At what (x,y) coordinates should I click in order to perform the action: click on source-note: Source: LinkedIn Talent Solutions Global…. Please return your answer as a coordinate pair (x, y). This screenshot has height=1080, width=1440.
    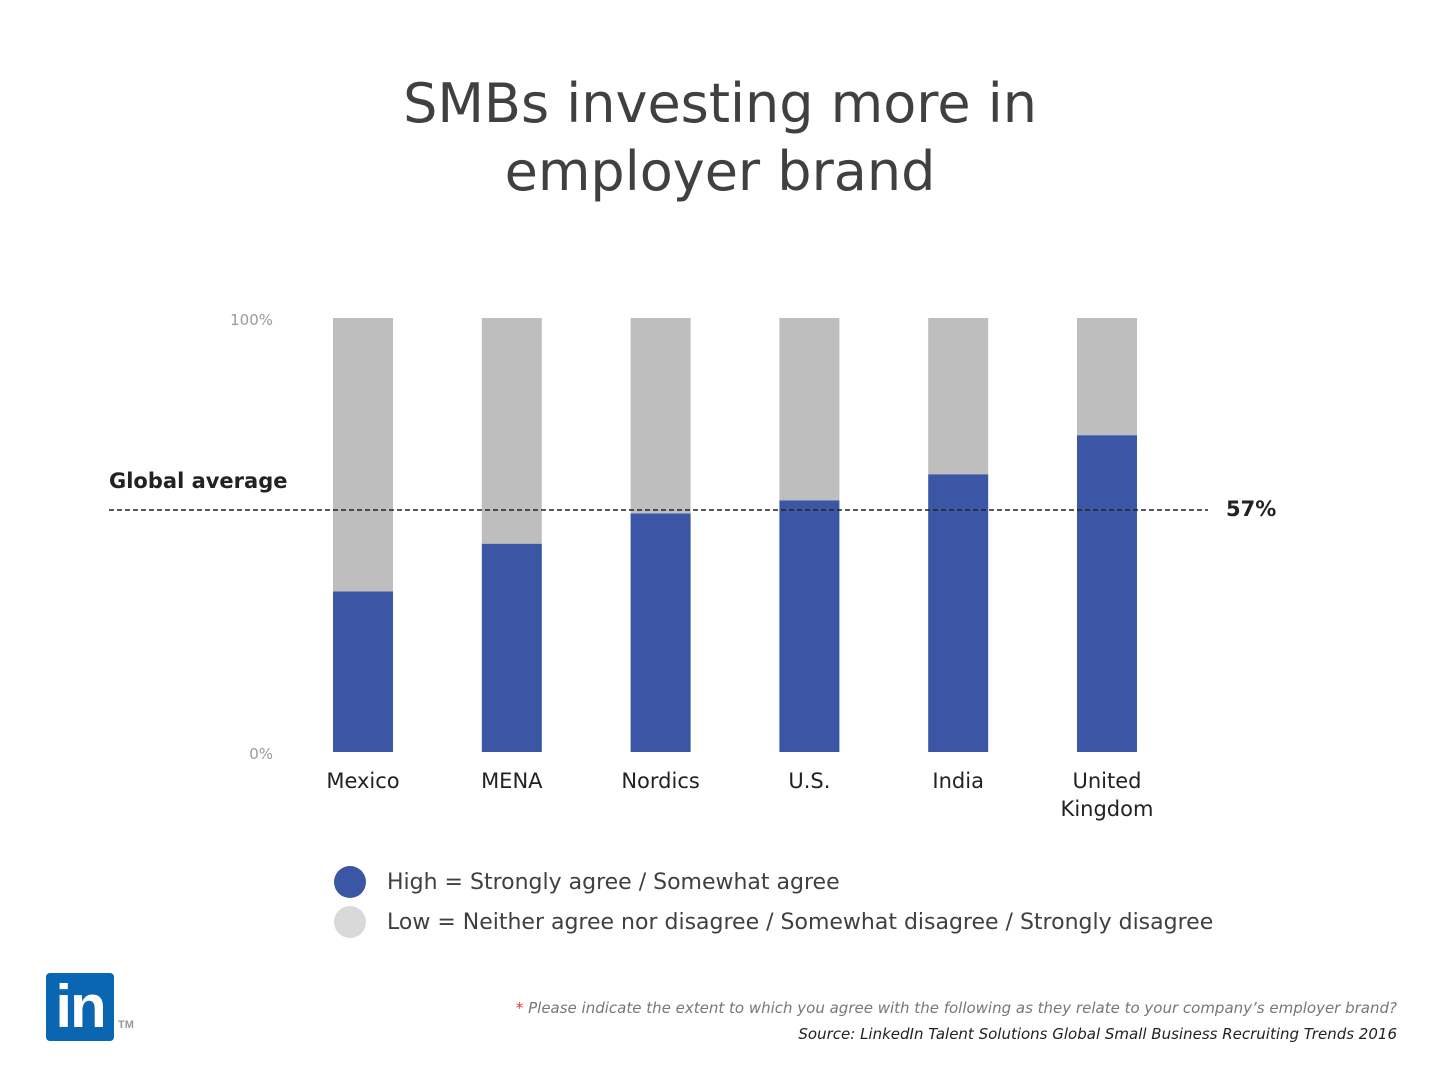
    Looking at the image, I should click on (1097, 1034).